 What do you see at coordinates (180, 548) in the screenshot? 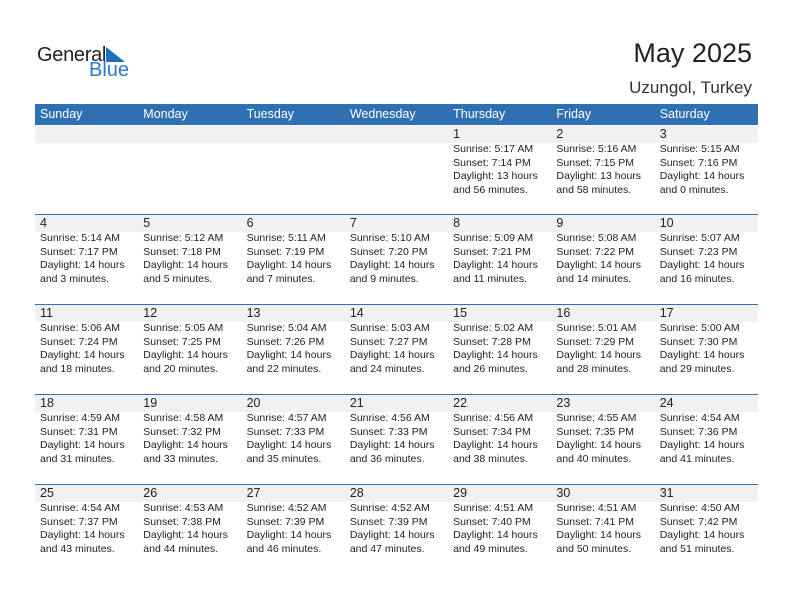
I see `daylight-minutes: and 44 minutes.` at bounding box center [180, 548].